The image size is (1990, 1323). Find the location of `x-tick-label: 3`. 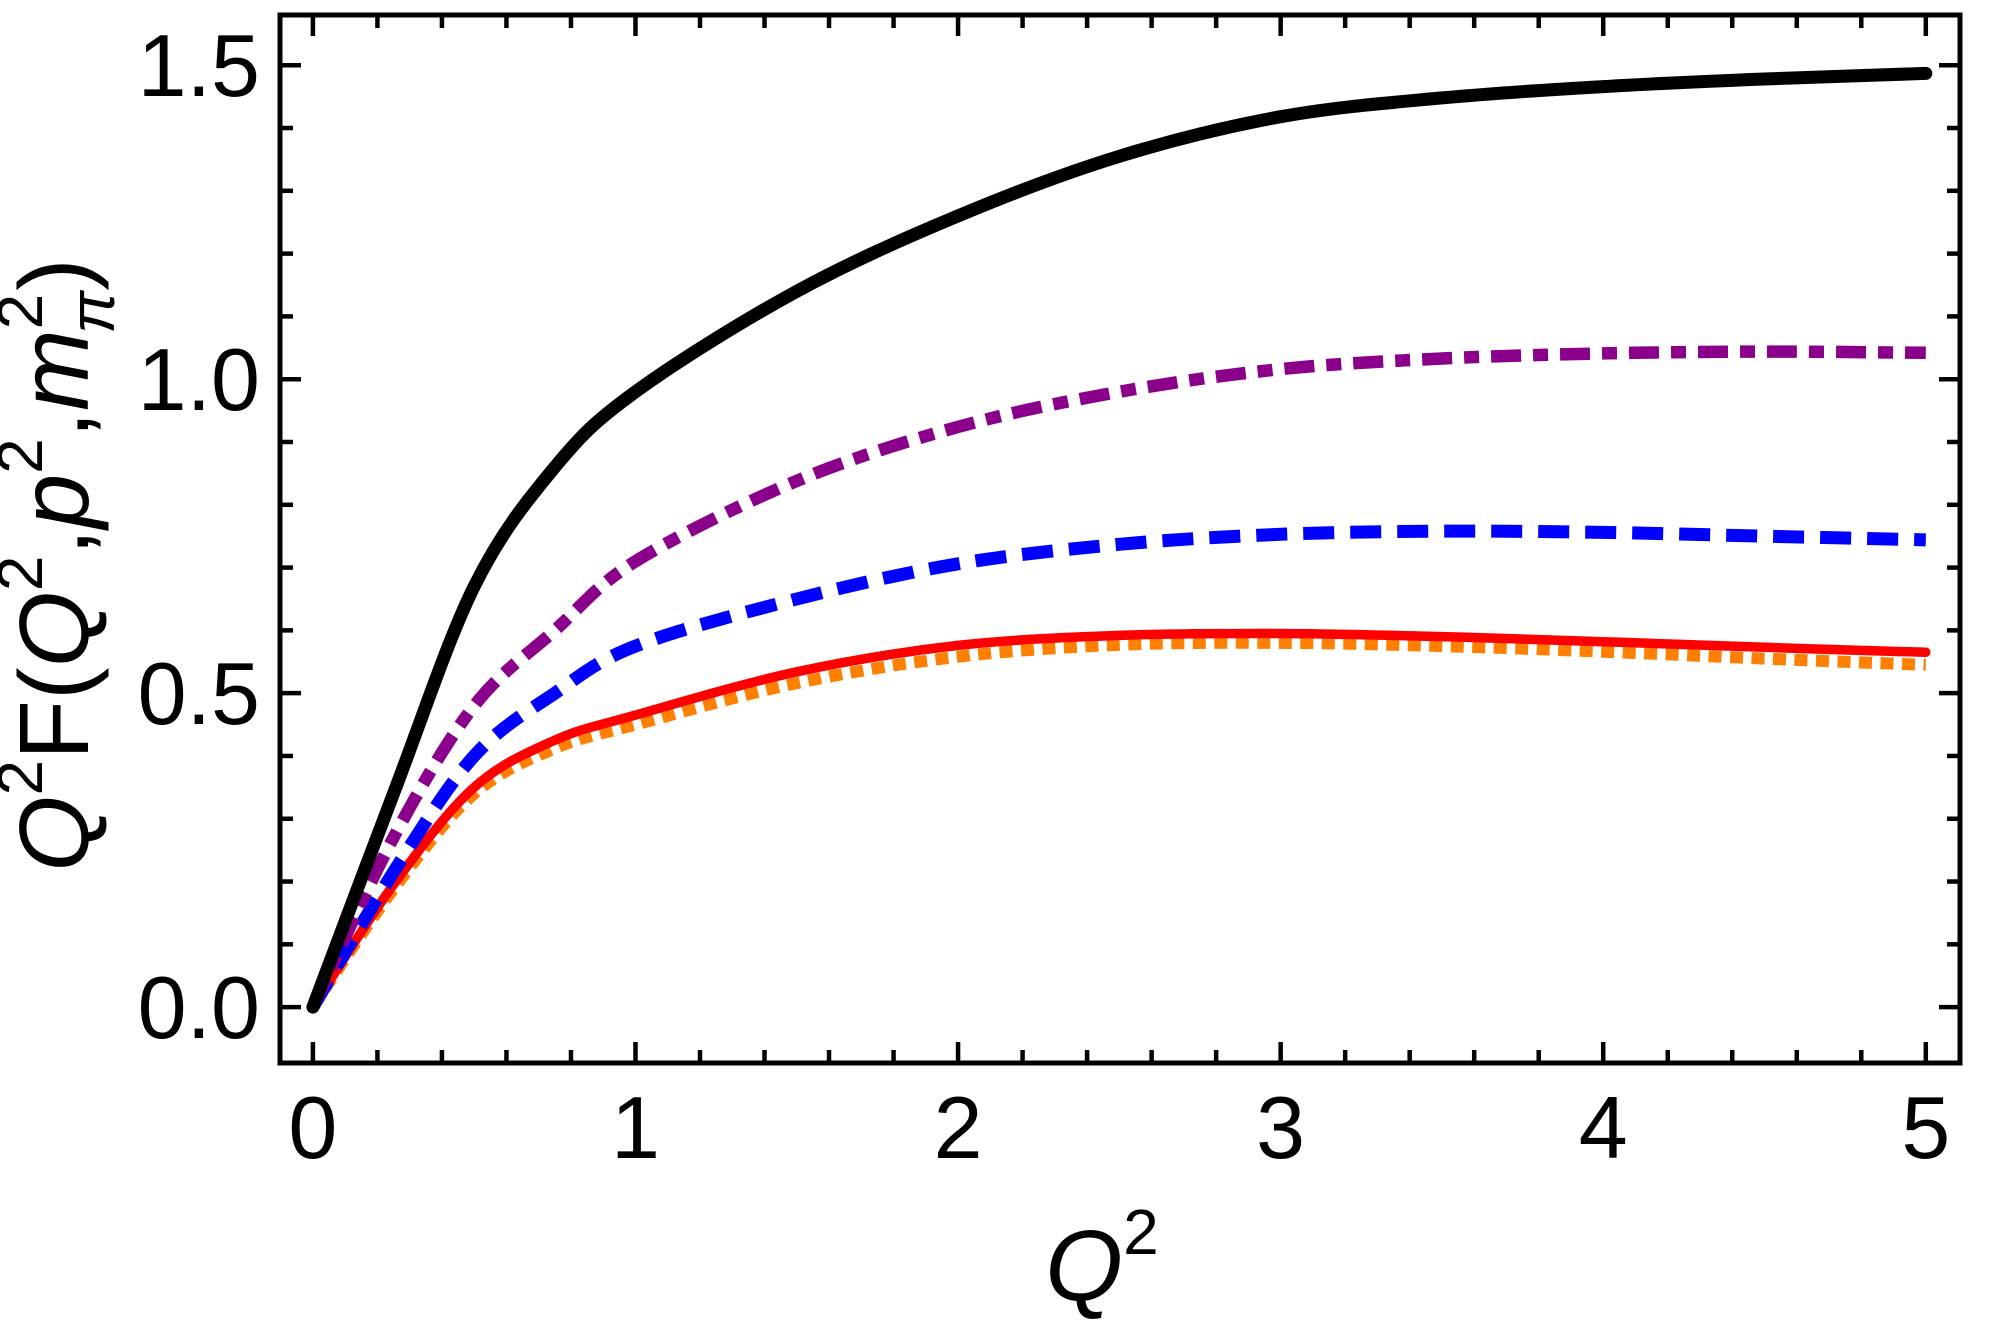

x-tick-label: 3 is located at coordinates (1280, 1127).